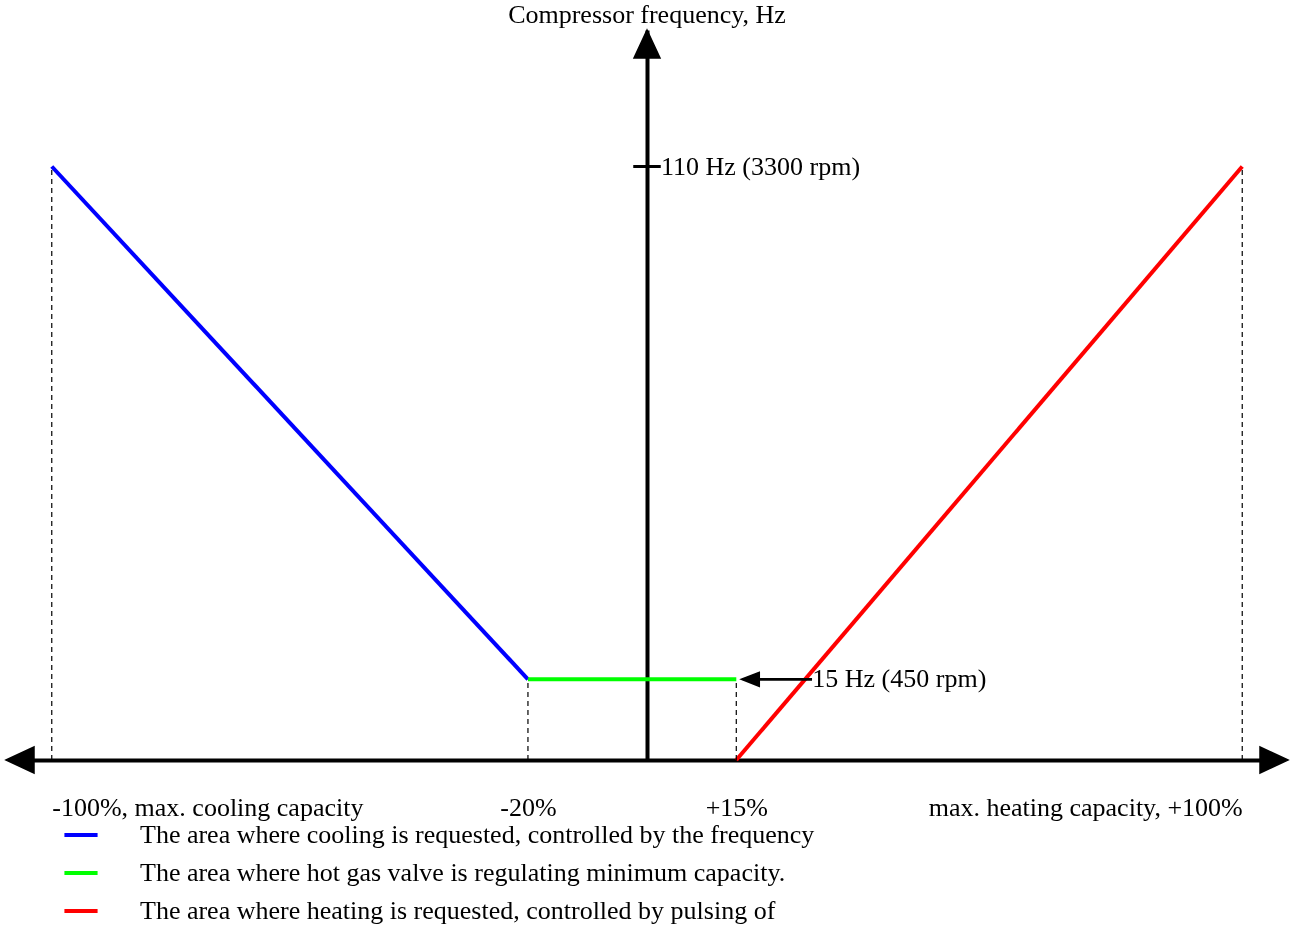 Image resolution: width=1296 pixels, height=939 pixels. Describe the element at coordinates (1085, 807) in the screenshot. I see `x-tick-label: max. heating capacity, +100%` at that location.